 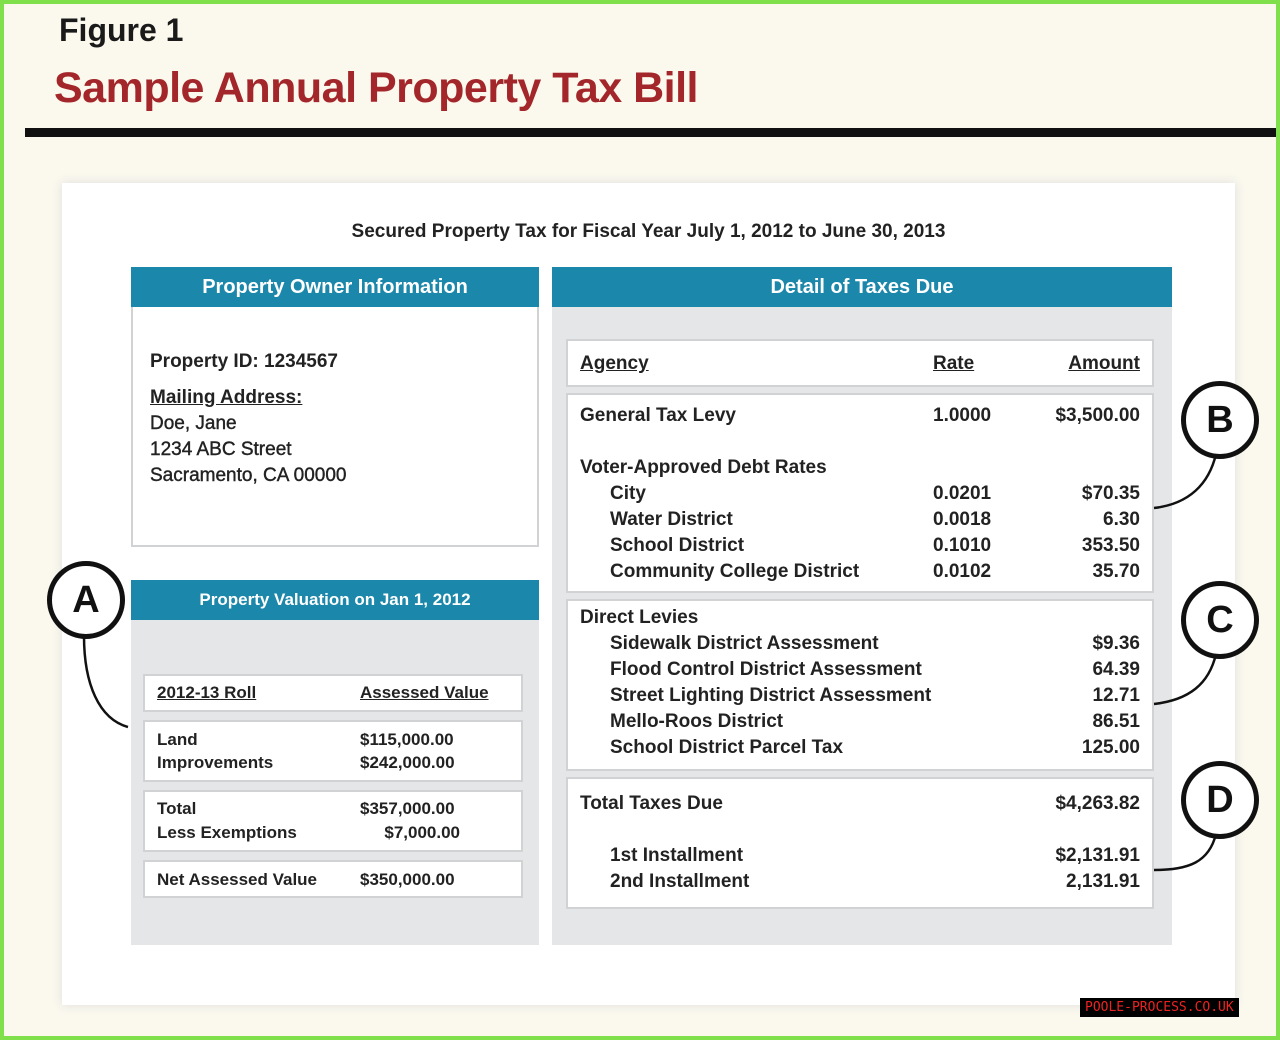 What do you see at coordinates (697, 721) in the screenshot?
I see `direct-row-label: Mello-Roos District` at bounding box center [697, 721].